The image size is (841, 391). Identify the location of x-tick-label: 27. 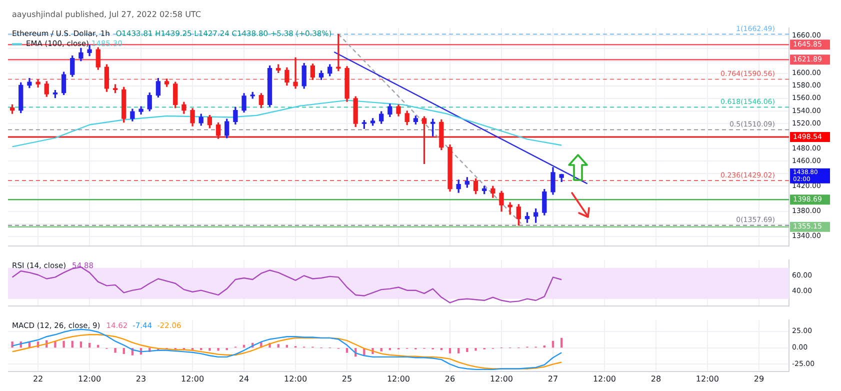
(553, 379).